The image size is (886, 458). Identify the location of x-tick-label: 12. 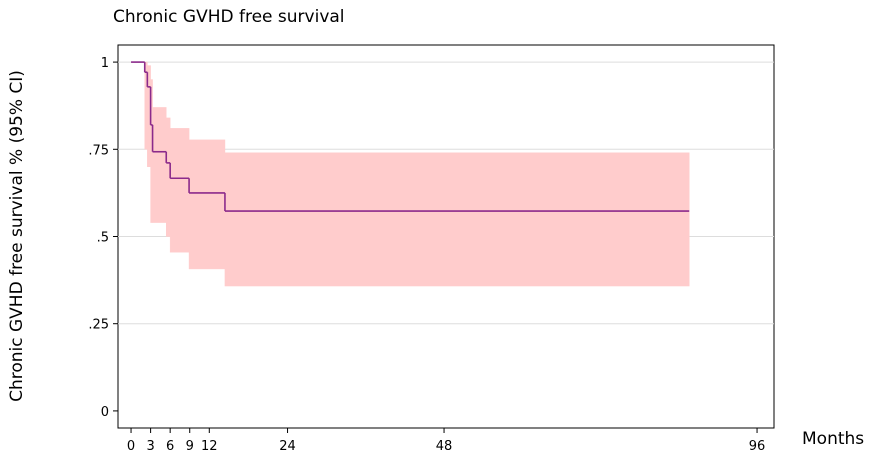
(209, 446).